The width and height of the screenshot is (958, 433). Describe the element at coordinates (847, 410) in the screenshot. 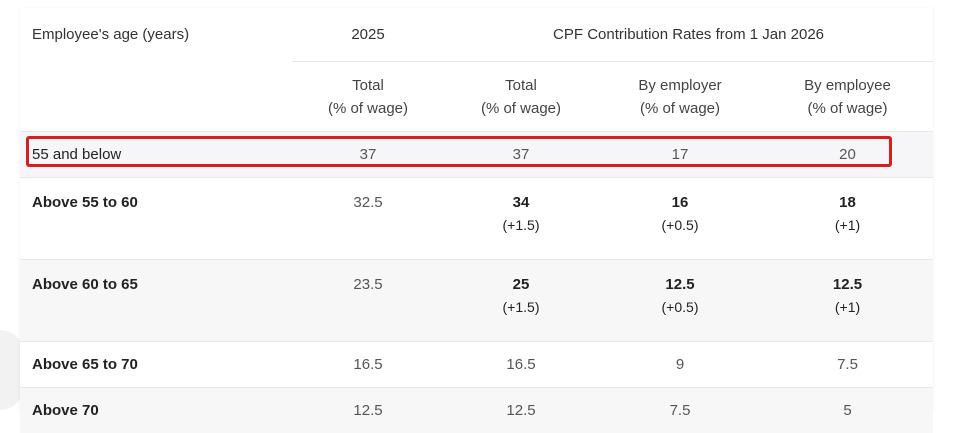

I see `employee-cell: 5` at that location.